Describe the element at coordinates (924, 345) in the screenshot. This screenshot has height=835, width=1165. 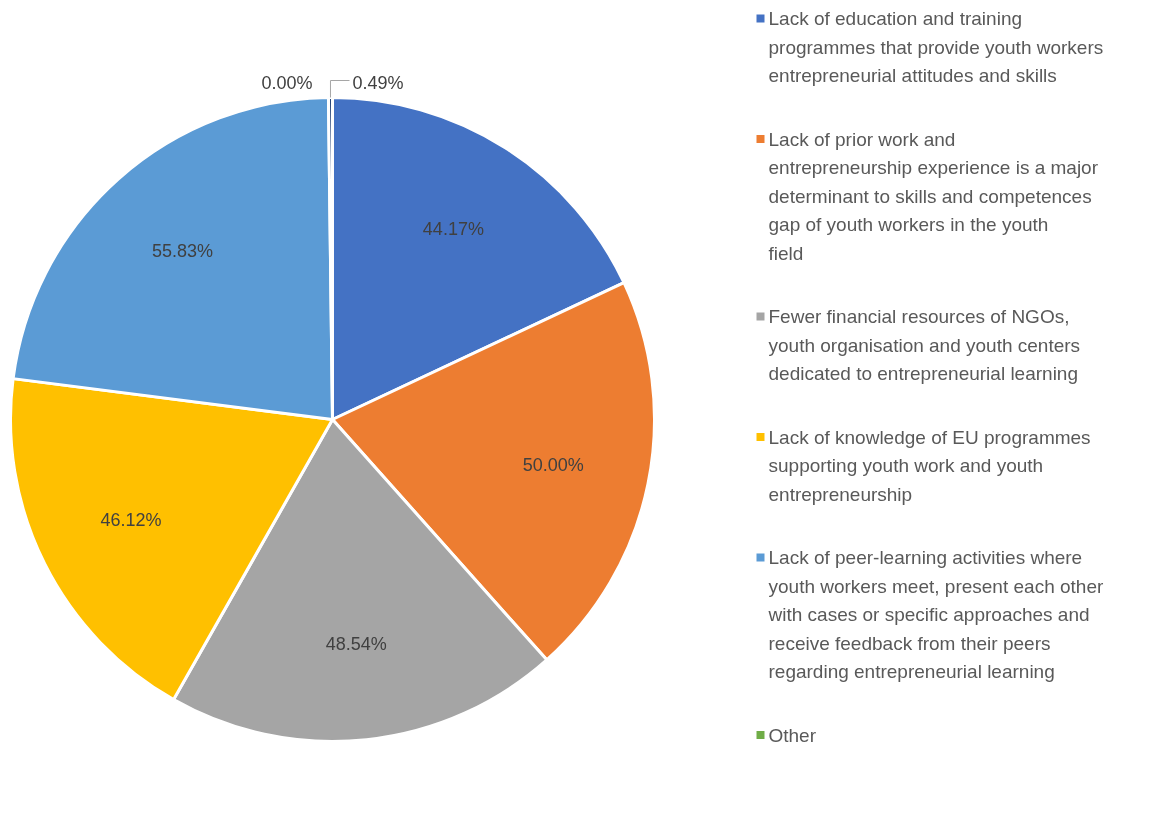
I see `legend-label: Fewer financial resources of NGOs, youth organisation and youth centers dedicated to entrepreneurial learning` at that location.